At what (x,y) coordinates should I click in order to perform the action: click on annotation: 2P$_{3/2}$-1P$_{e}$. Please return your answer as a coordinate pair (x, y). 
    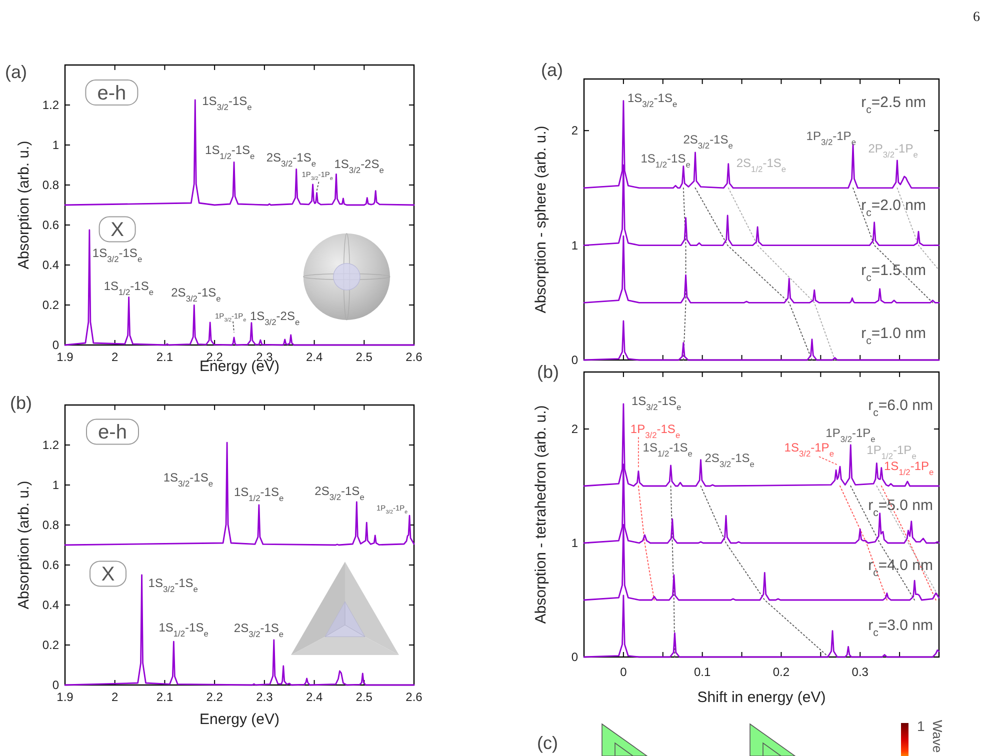
    Looking at the image, I should click on (893, 151).